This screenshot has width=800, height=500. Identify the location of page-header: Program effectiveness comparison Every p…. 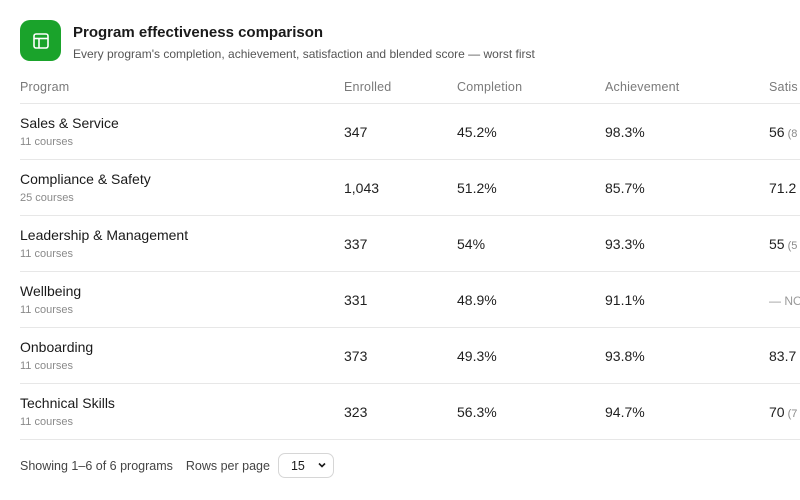
(277, 41).